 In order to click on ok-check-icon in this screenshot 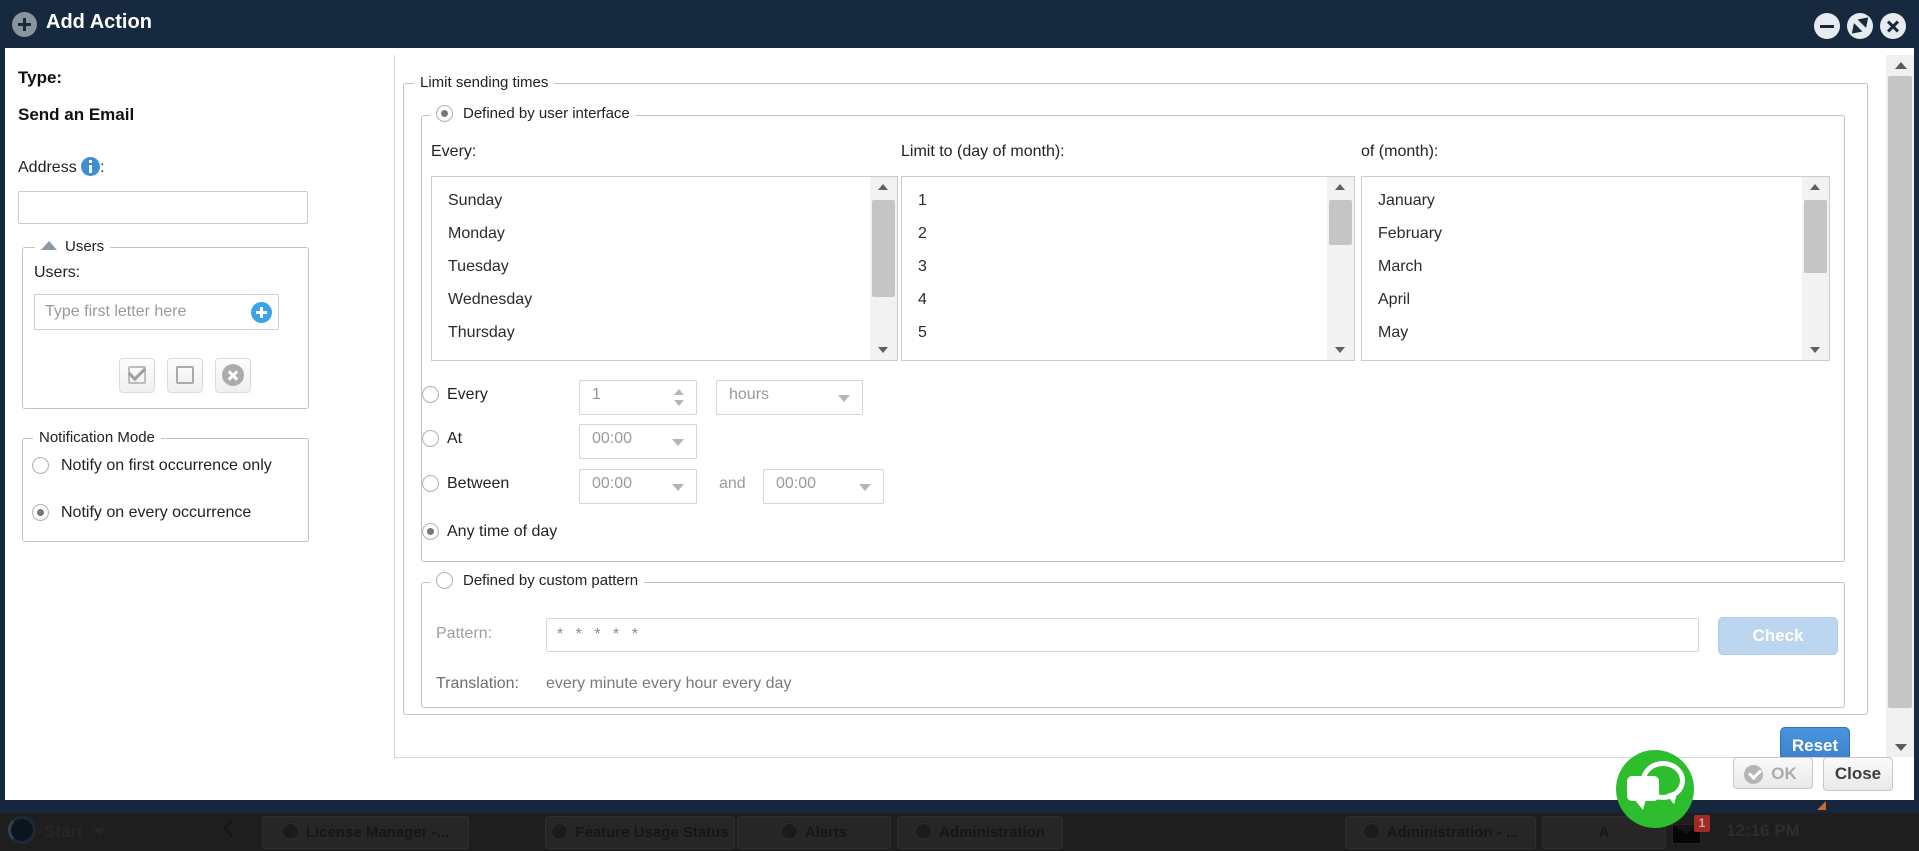, I will do `click(1753, 774)`.